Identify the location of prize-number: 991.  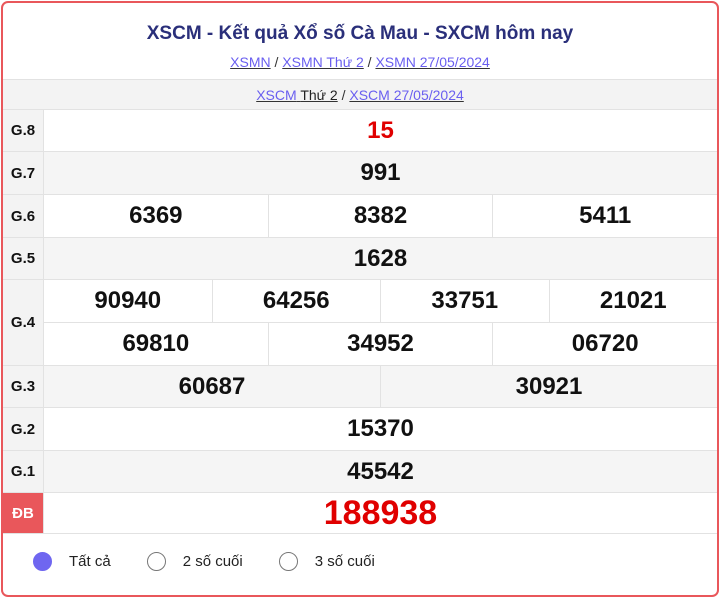
(380, 172).